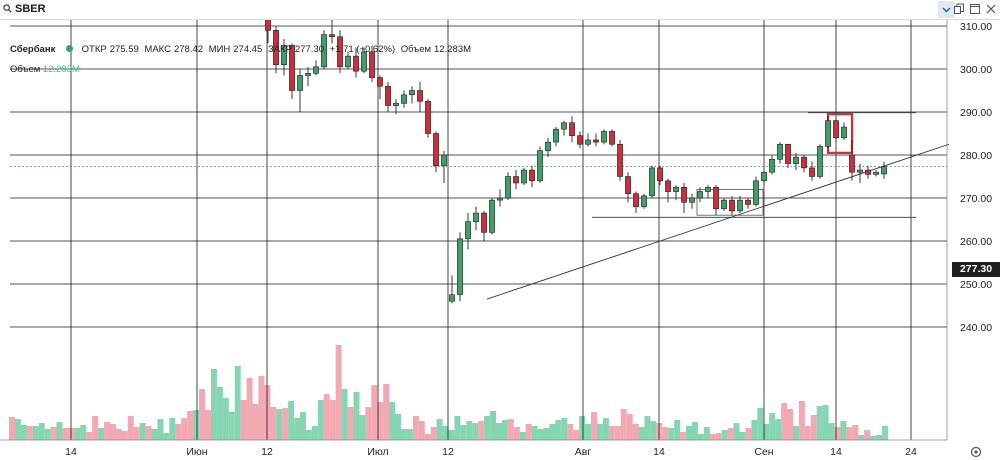 The image size is (1000, 460). What do you see at coordinates (267, 452) in the screenshot?
I see `x-tick-label: 12` at bounding box center [267, 452].